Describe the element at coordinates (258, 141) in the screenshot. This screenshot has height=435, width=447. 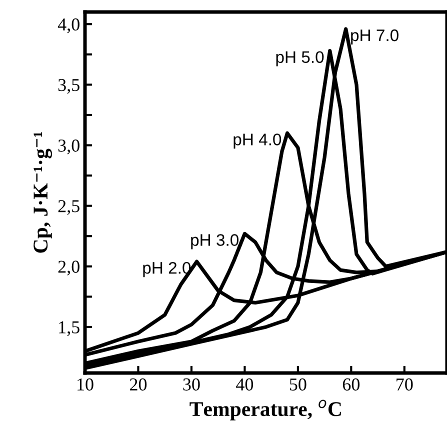
I see `series-label: pH 4.0` at that location.